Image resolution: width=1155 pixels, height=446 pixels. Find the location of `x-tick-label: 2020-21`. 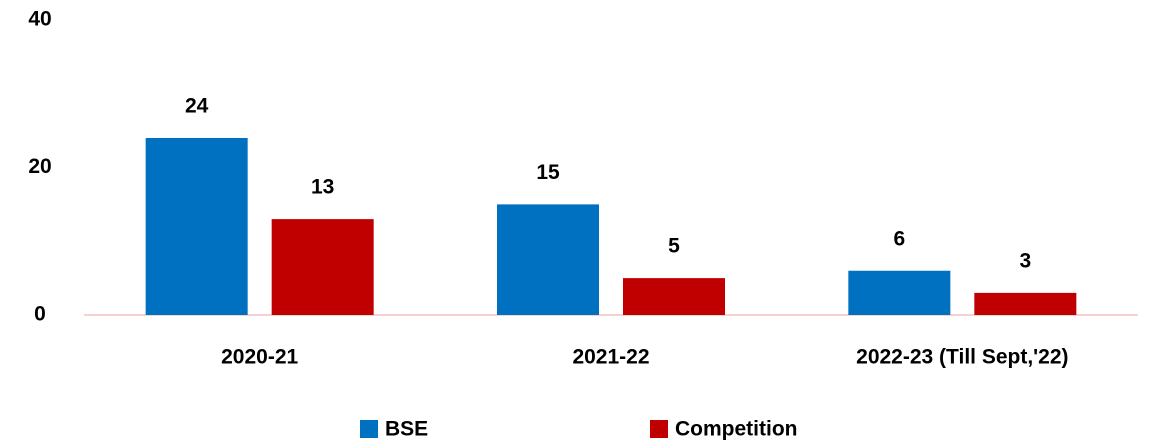

x-tick-label: 2020-21 is located at coordinates (259, 357).